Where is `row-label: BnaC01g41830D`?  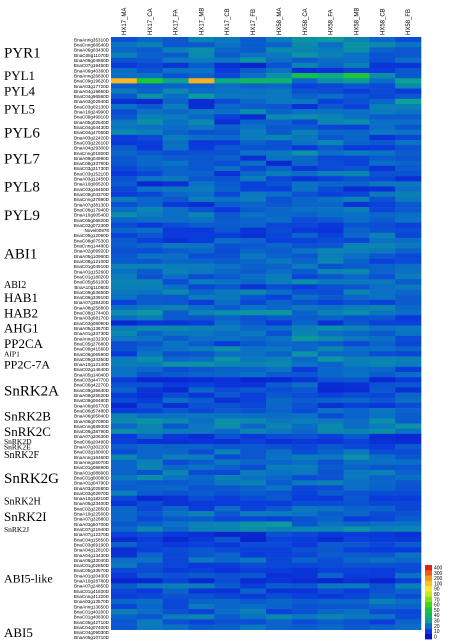 row-label: BnaC01g41830D is located at coordinates (92, 591).